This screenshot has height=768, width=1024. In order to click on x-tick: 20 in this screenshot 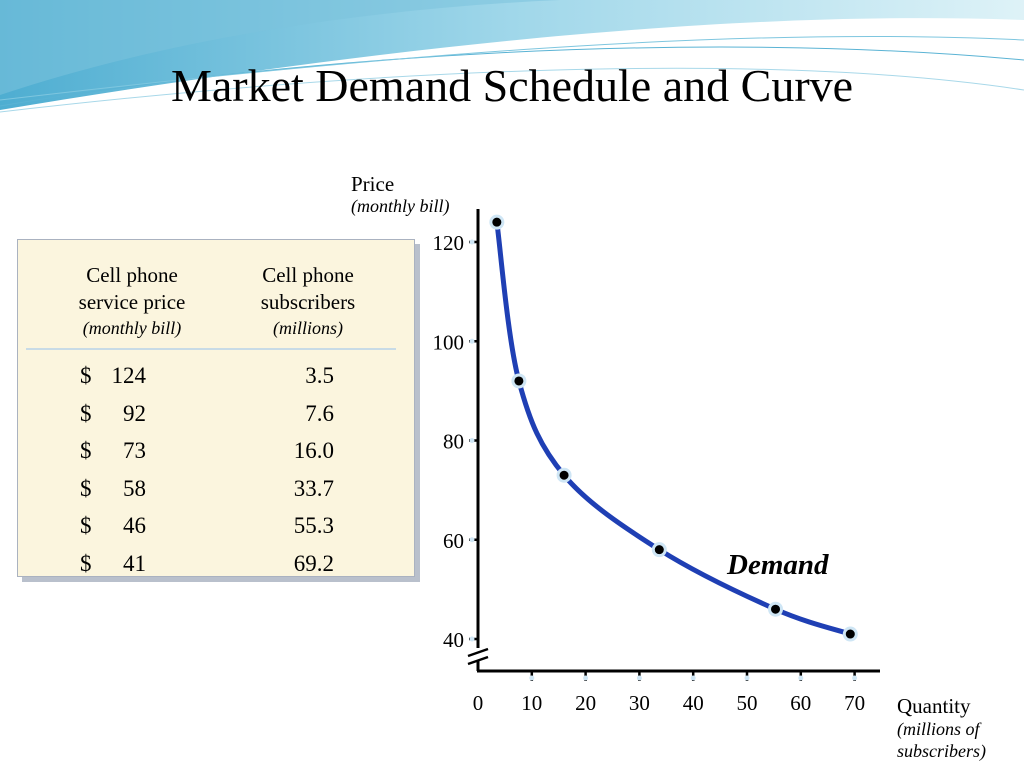, I will do `click(585, 693)`.